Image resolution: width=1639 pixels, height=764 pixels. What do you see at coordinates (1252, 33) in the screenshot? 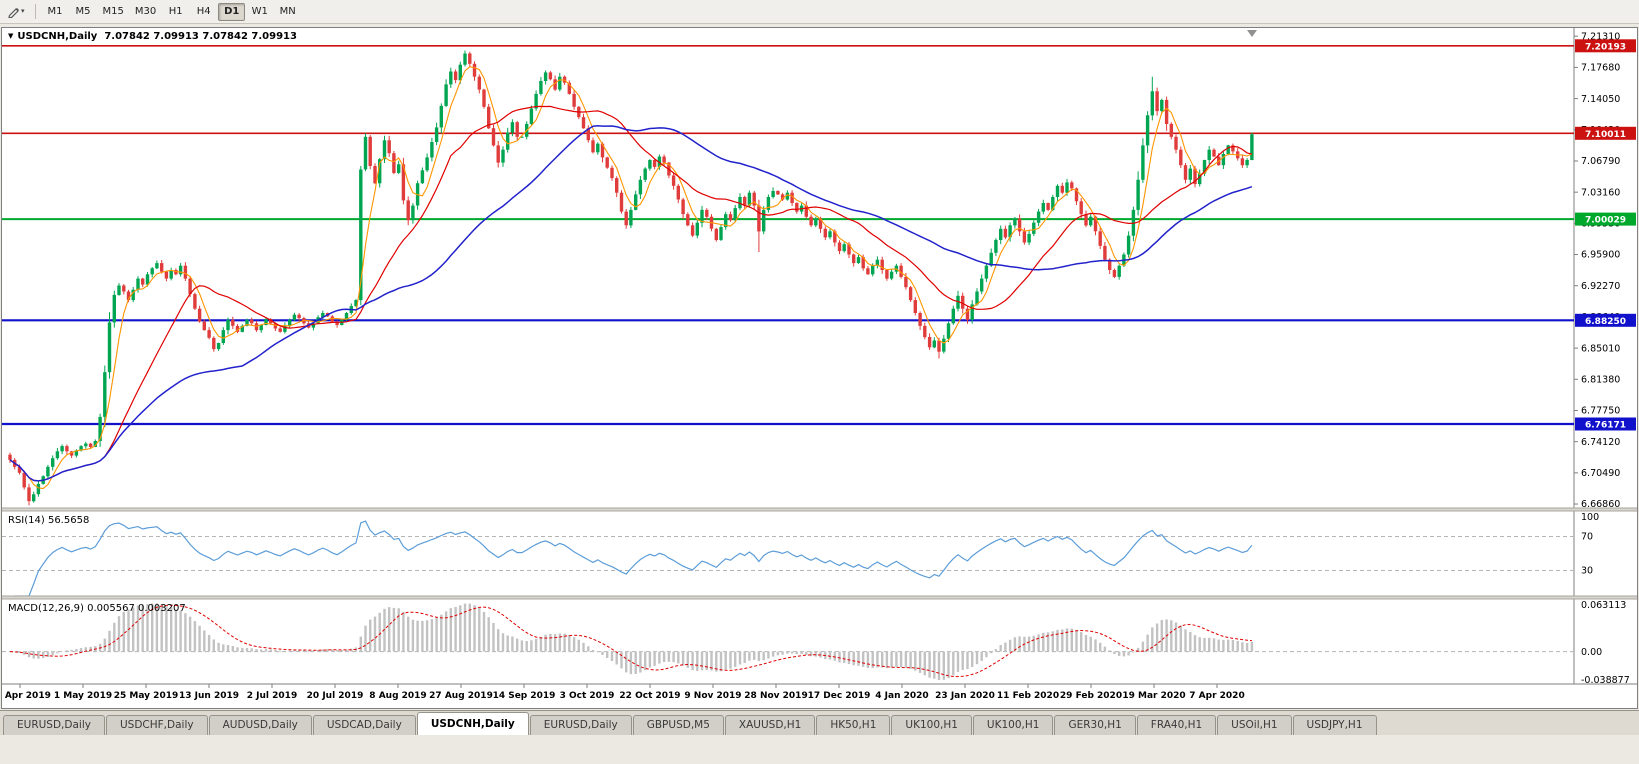
I see `chart-shift-marker` at bounding box center [1252, 33].